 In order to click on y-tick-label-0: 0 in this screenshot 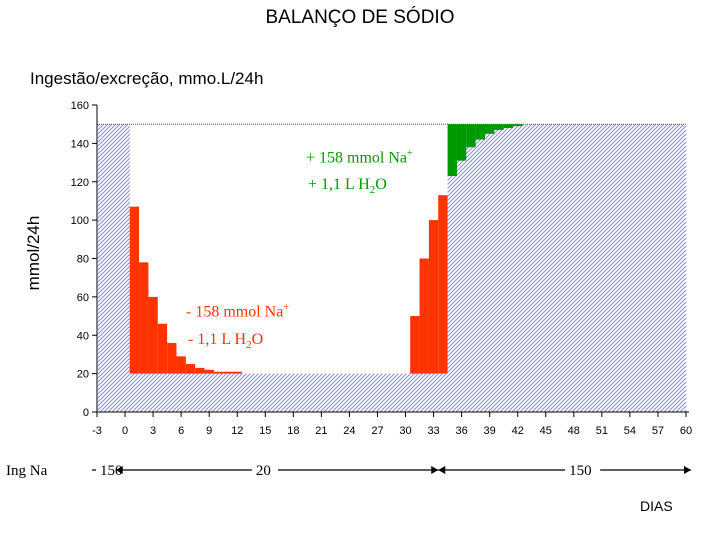, I will do `click(86, 413)`.